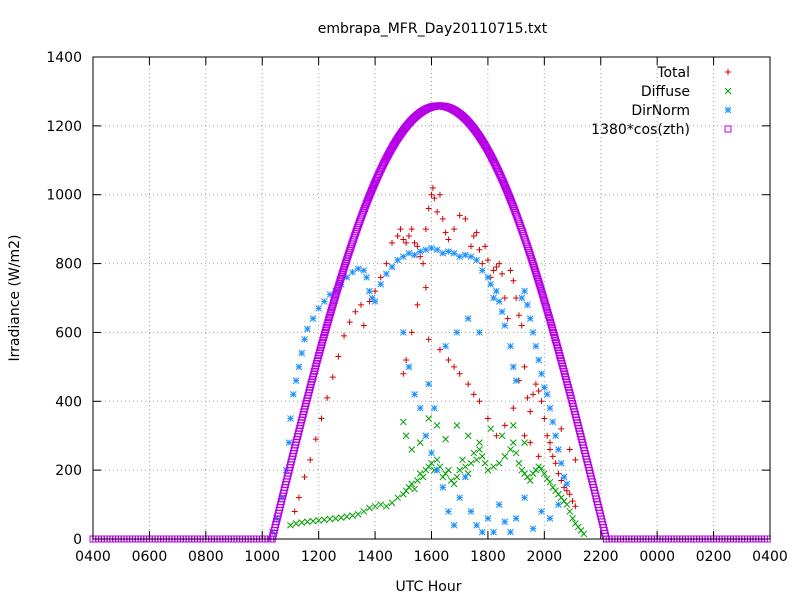  I want to click on y-tick-label: 1000, so click(64, 196).